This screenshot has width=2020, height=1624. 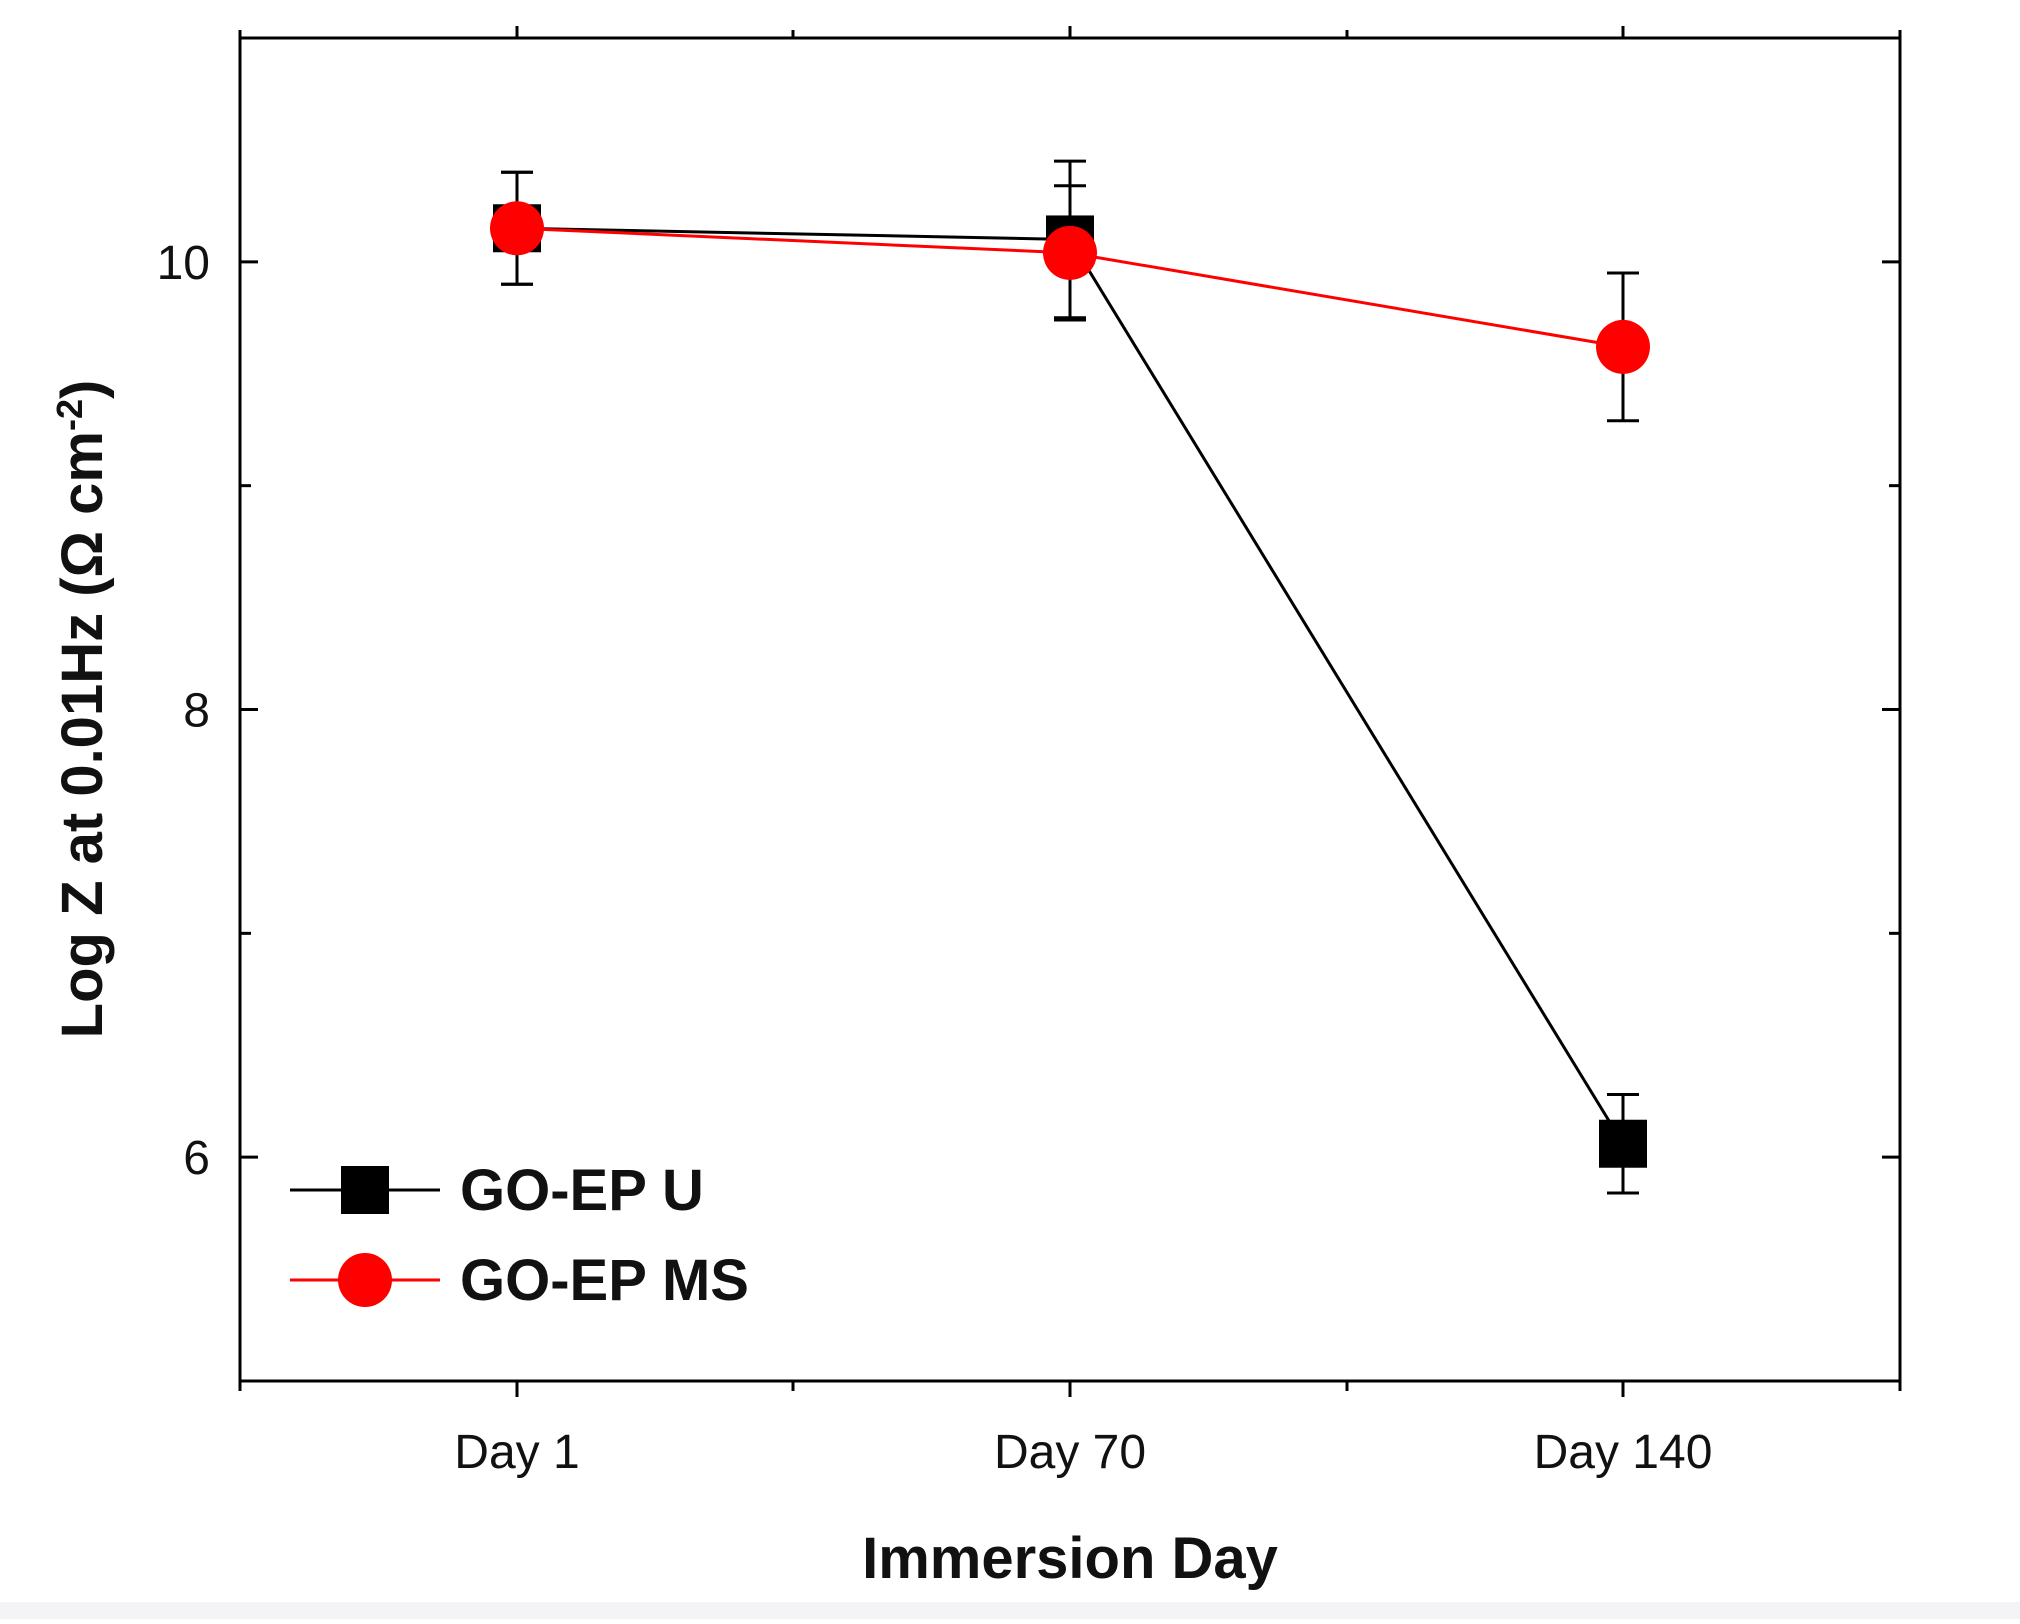 I want to click on legend: GO-EP U GO-EP MS, so click(x=519, y=1235).